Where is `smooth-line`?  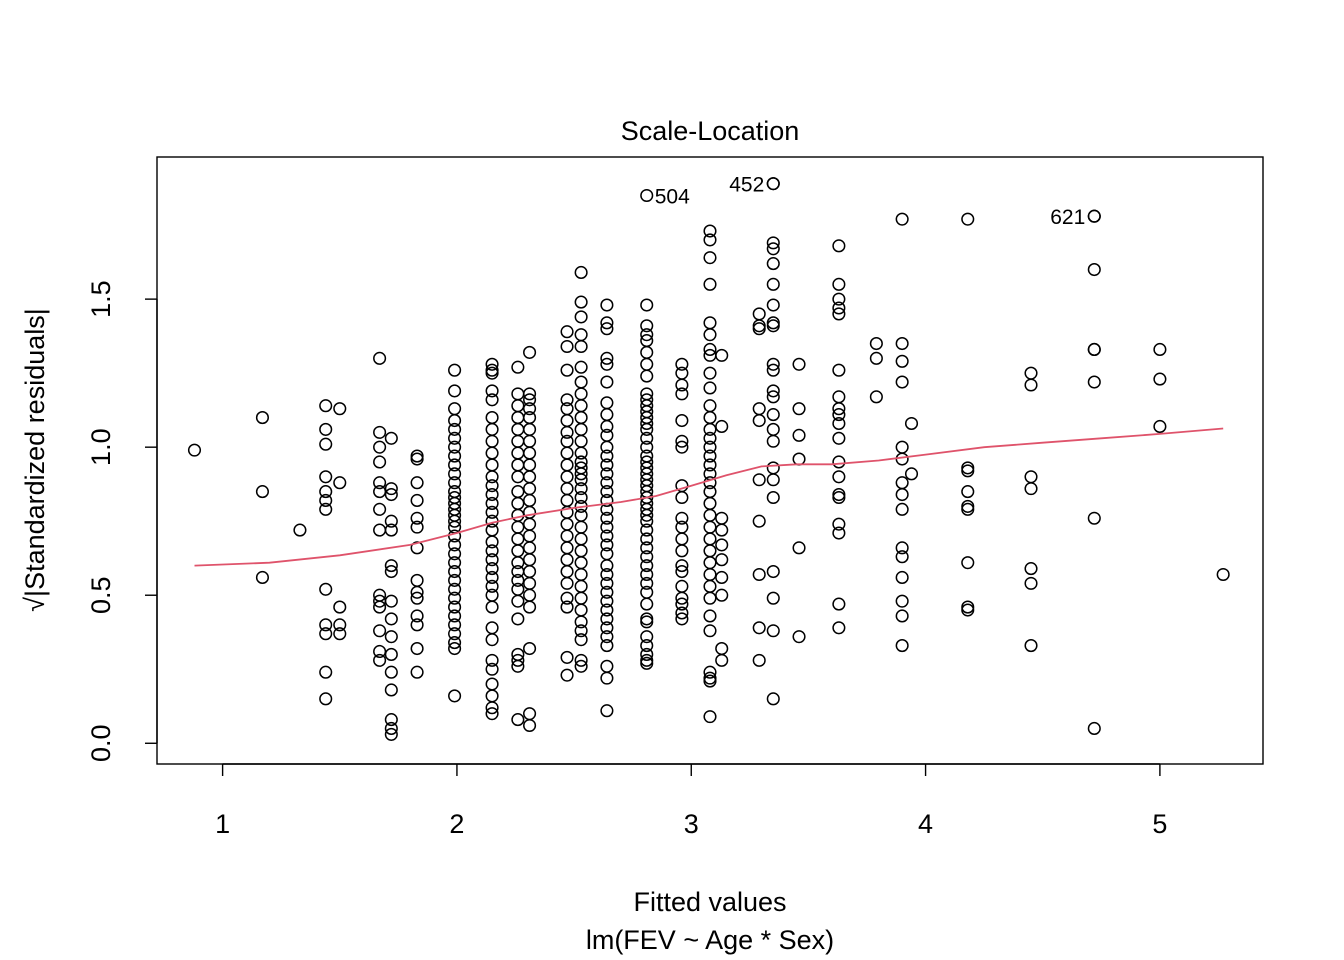 smooth-line is located at coordinates (709, 497).